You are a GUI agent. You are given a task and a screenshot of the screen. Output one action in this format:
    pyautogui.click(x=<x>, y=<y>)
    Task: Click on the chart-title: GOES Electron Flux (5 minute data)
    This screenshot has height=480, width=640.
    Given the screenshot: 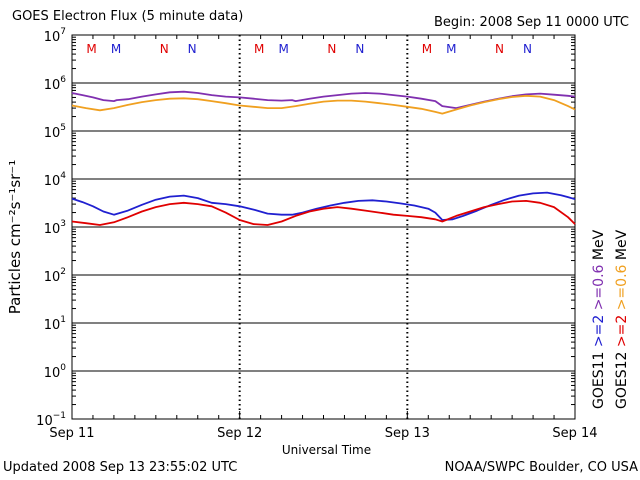 What is the action you would take?
    pyautogui.click(x=128, y=16)
    